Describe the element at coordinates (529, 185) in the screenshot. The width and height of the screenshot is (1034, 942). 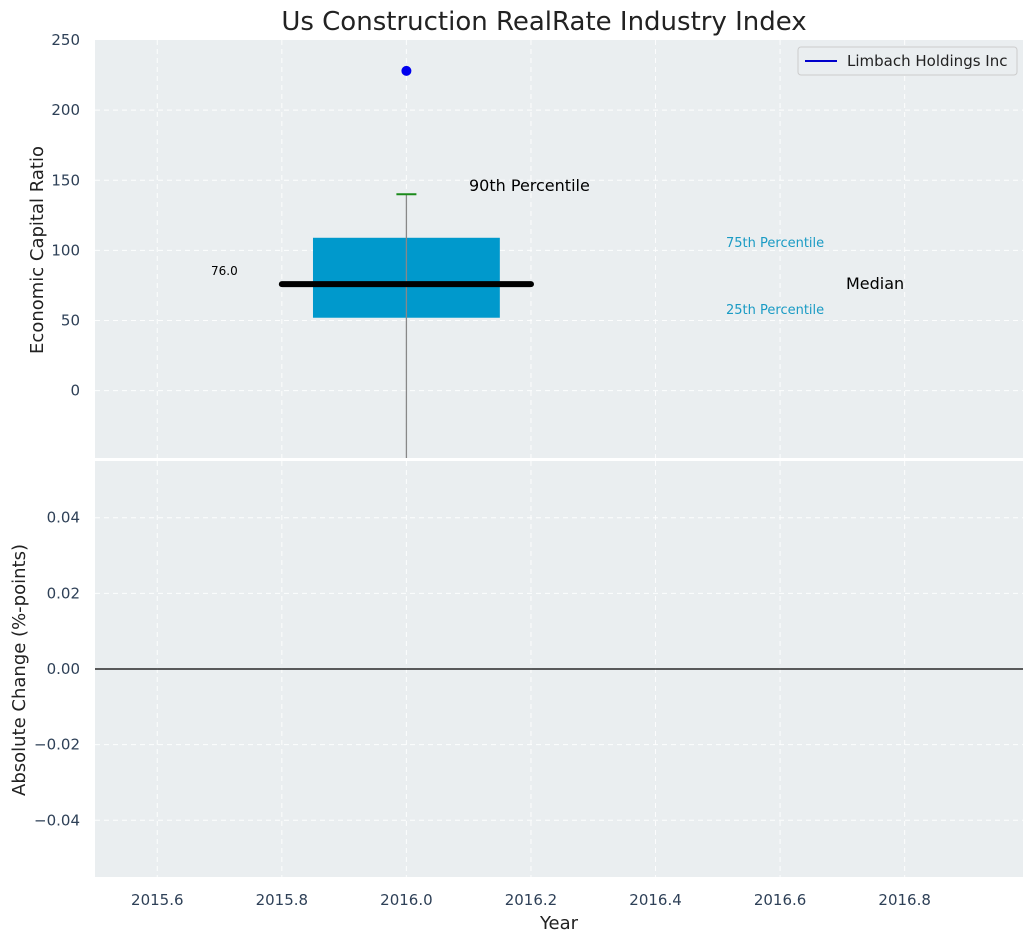
I see `p90-annotation: 90th Percentile` at that location.